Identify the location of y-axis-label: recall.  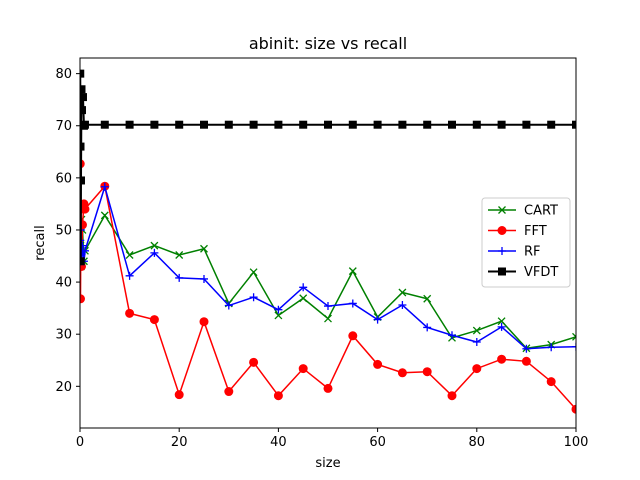
(40, 242).